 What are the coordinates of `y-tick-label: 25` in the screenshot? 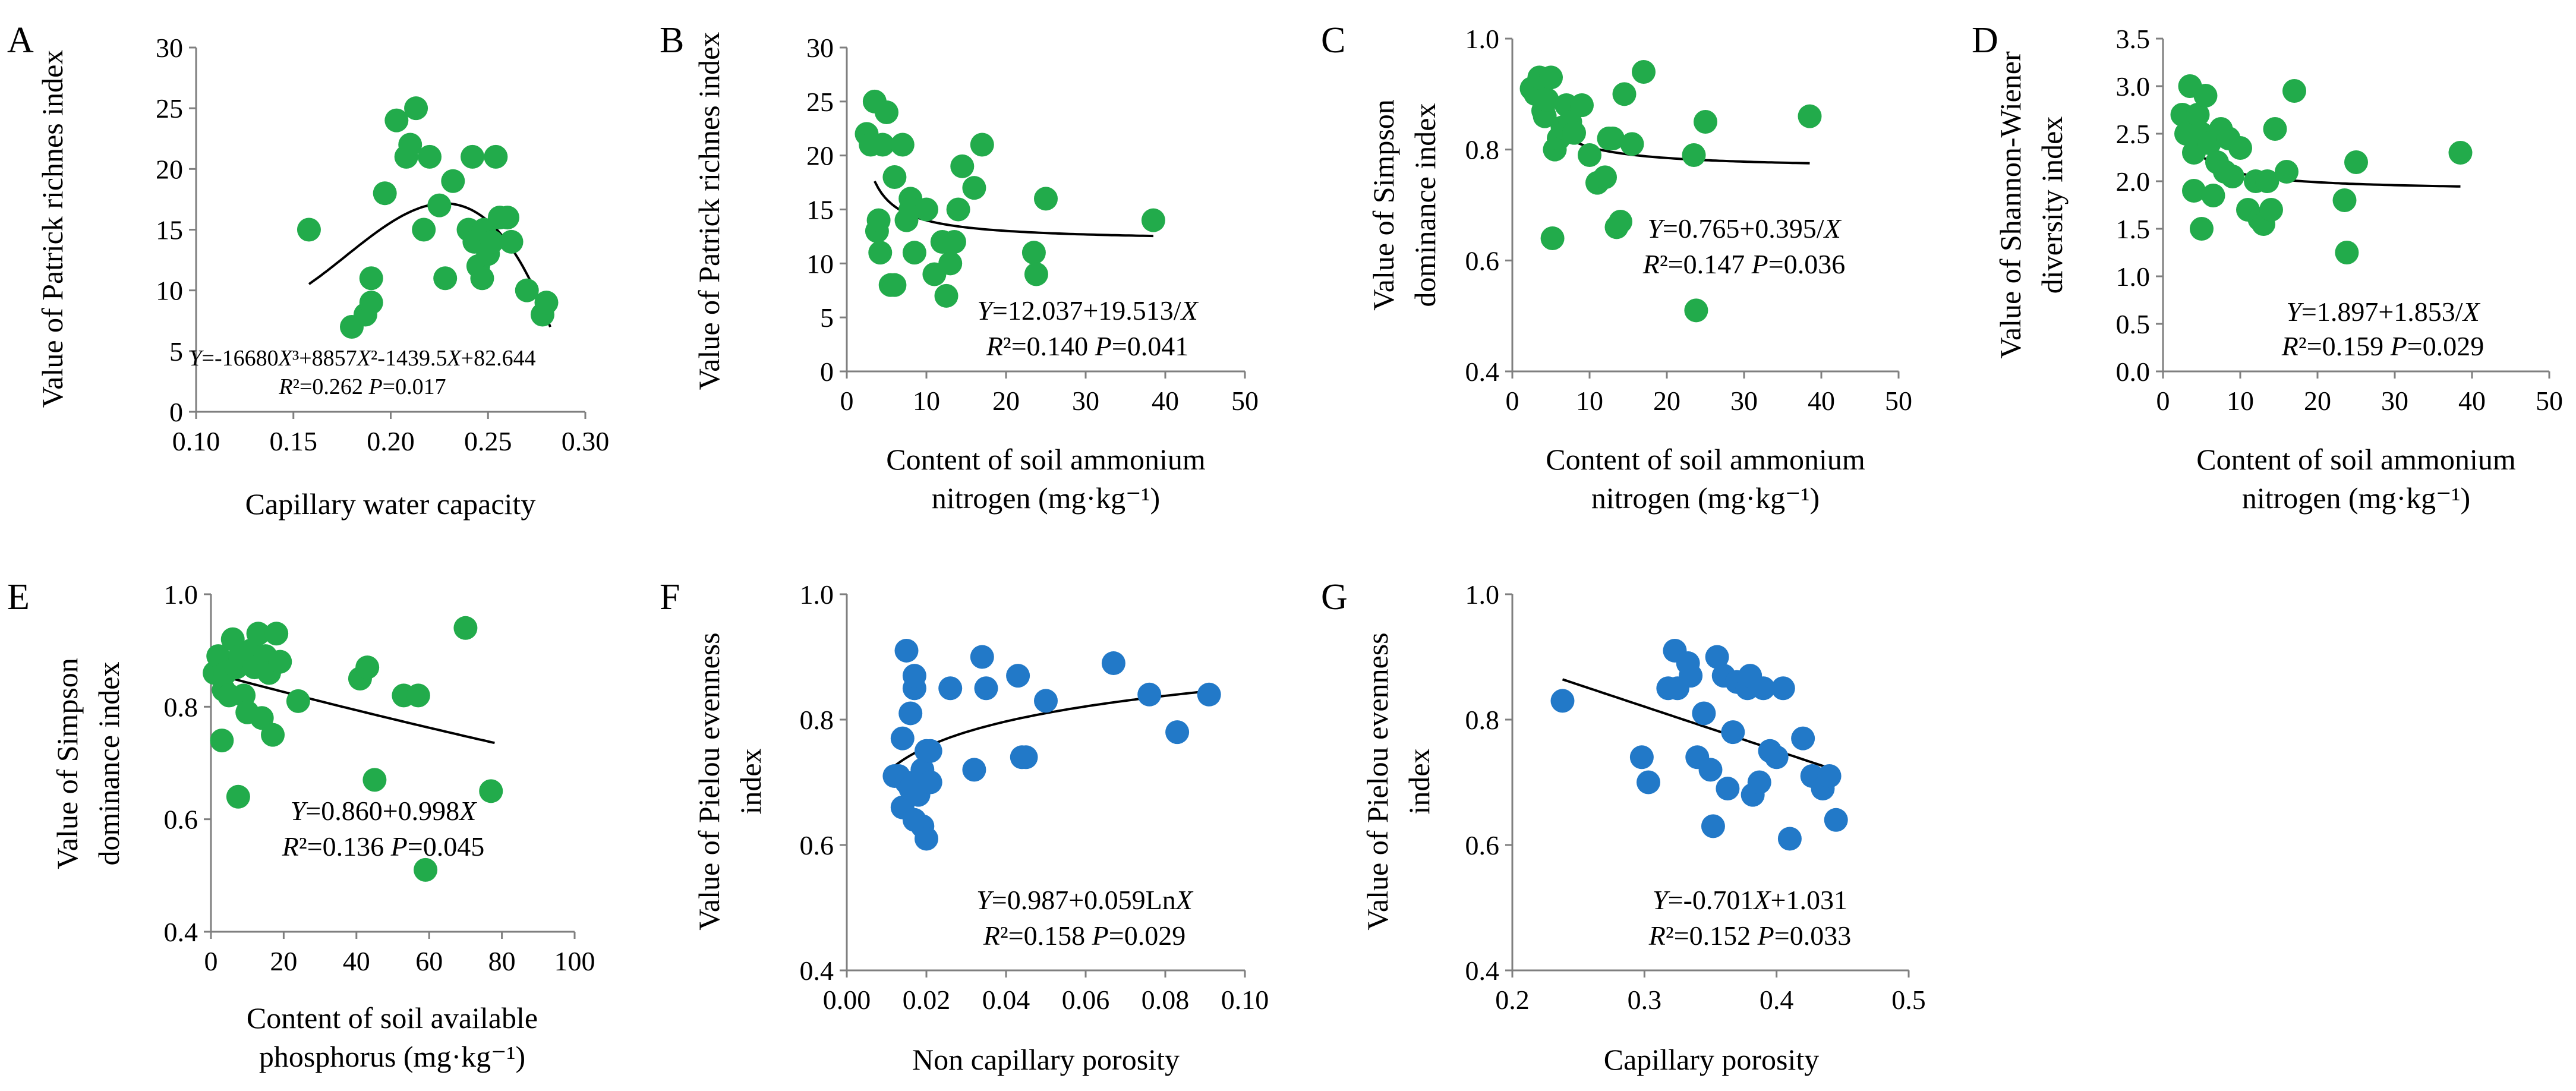 It's located at (169, 108).